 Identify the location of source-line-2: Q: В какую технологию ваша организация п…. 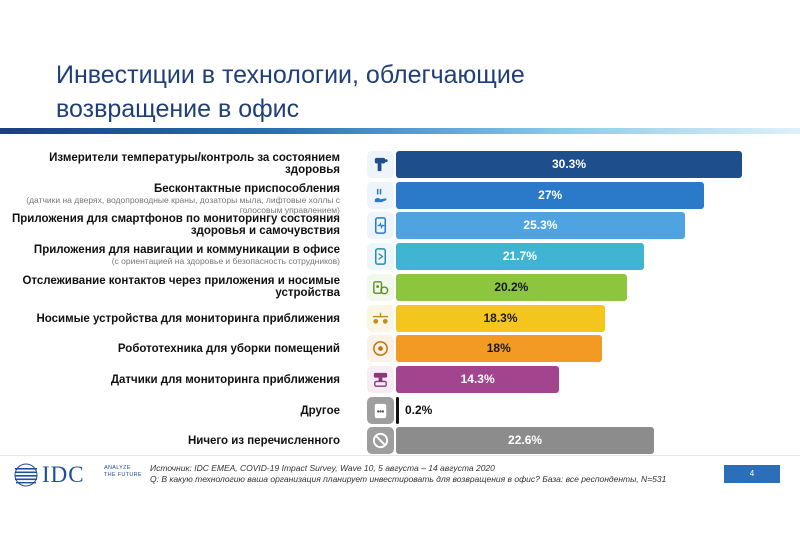
(408, 479).